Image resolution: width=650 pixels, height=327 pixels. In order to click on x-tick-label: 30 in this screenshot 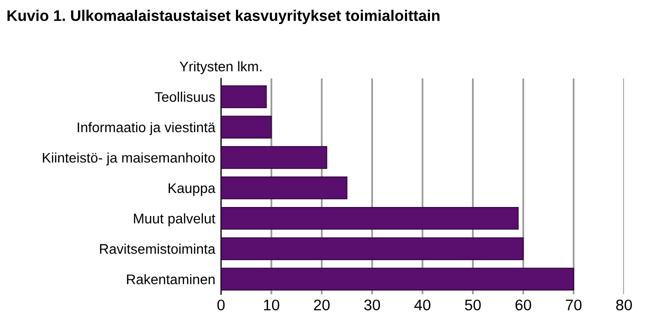, I will do `click(372, 305)`.